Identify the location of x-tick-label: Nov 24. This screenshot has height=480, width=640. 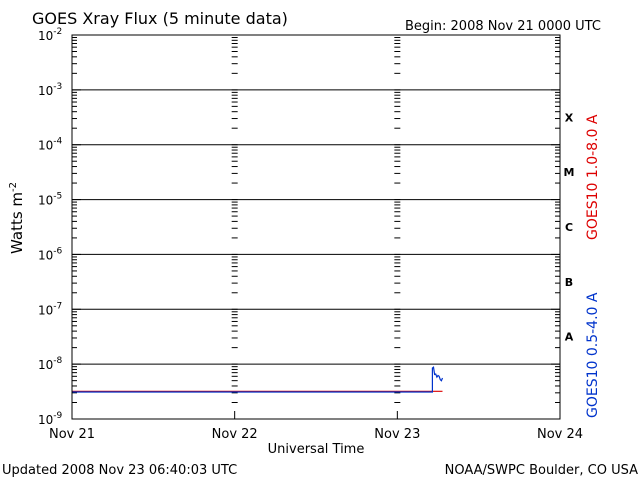
(560, 434).